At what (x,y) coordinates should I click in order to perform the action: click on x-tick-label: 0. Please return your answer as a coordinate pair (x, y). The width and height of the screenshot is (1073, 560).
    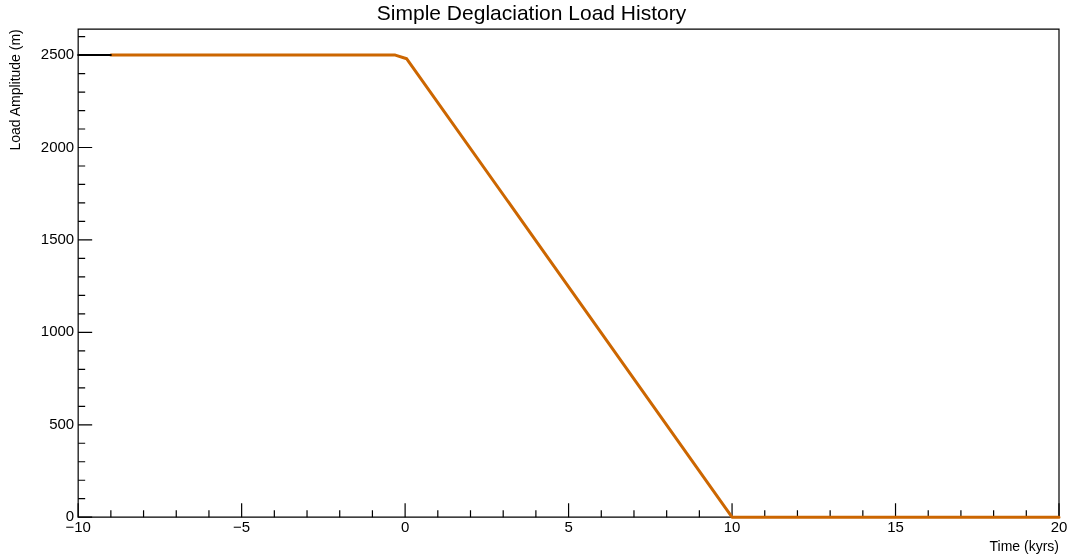
    Looking at the image, I should click on (405, 527).